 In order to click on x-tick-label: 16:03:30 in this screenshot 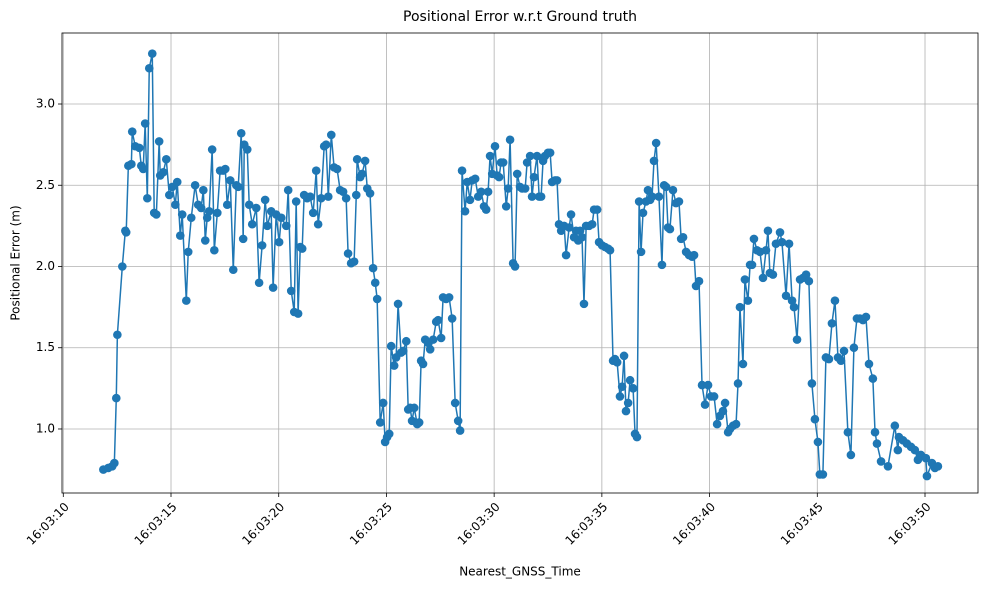, I will do `click(479, 524)`.